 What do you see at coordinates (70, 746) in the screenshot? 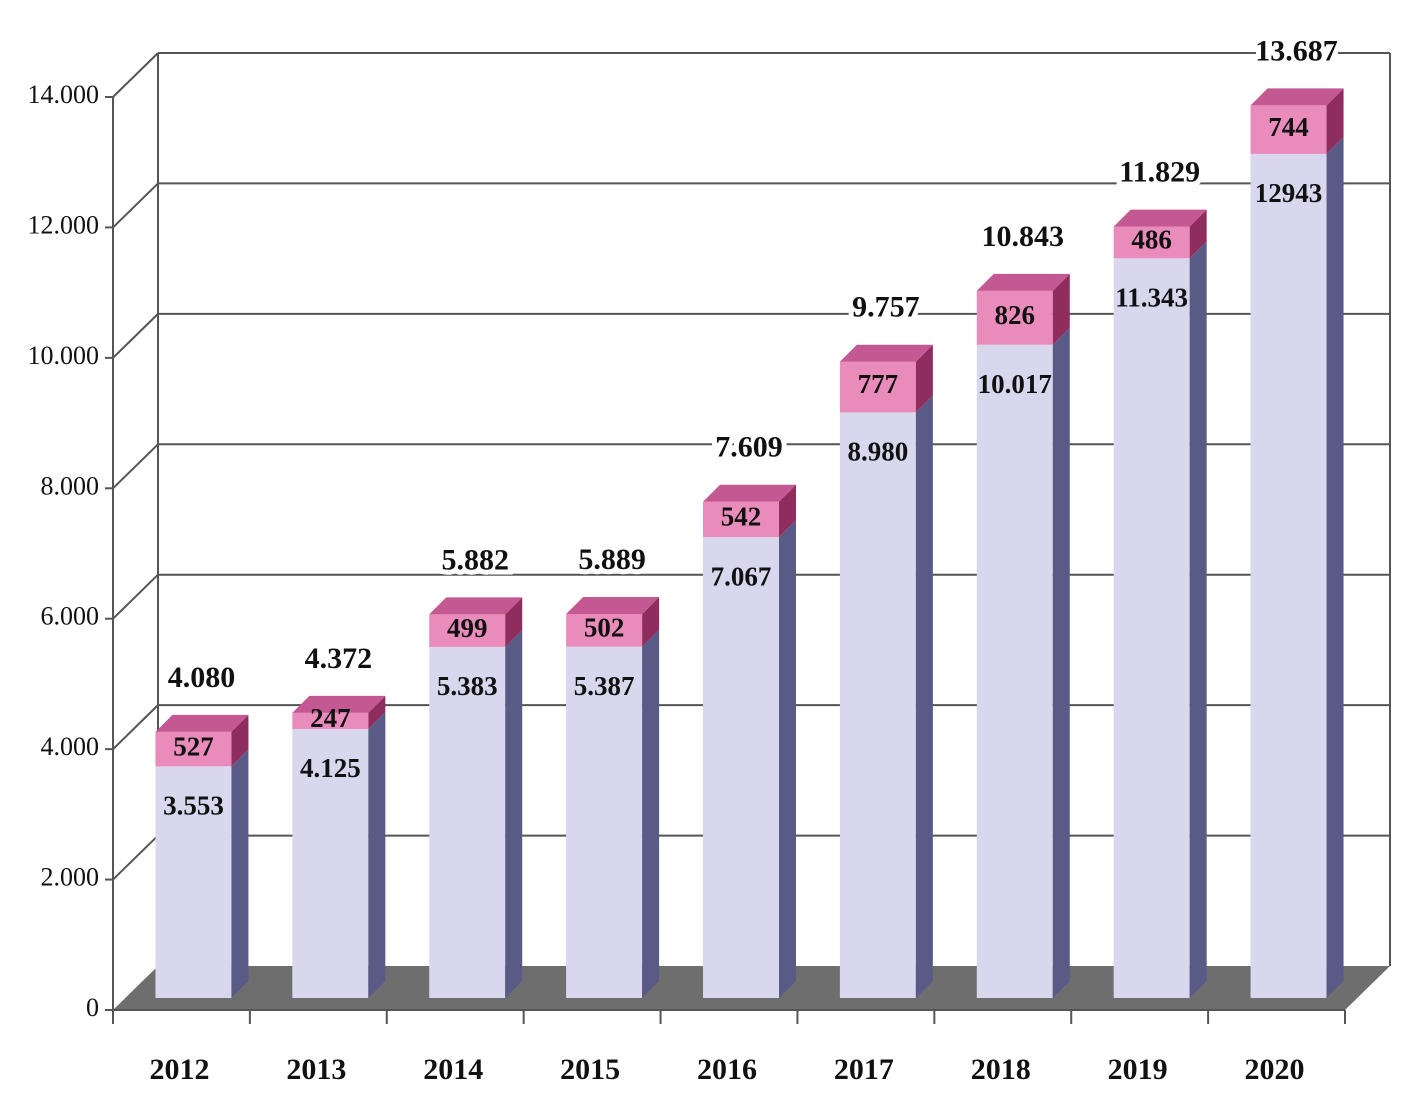
I see `y-tick-label: 4.000` at bounding box center [70, 746].